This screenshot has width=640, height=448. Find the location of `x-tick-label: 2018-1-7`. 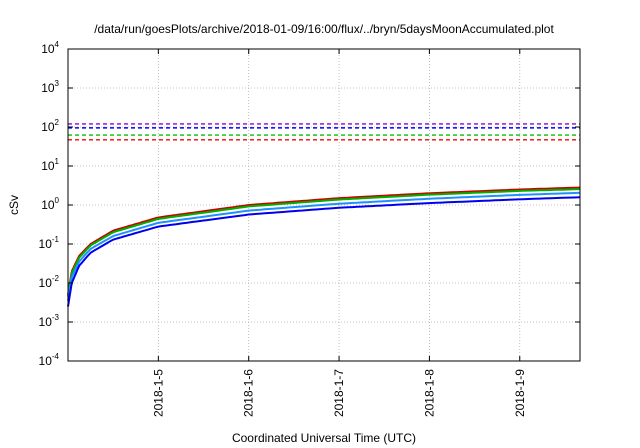

x-tick-label: 2018-1-7 is located at coordinates (339, 393).